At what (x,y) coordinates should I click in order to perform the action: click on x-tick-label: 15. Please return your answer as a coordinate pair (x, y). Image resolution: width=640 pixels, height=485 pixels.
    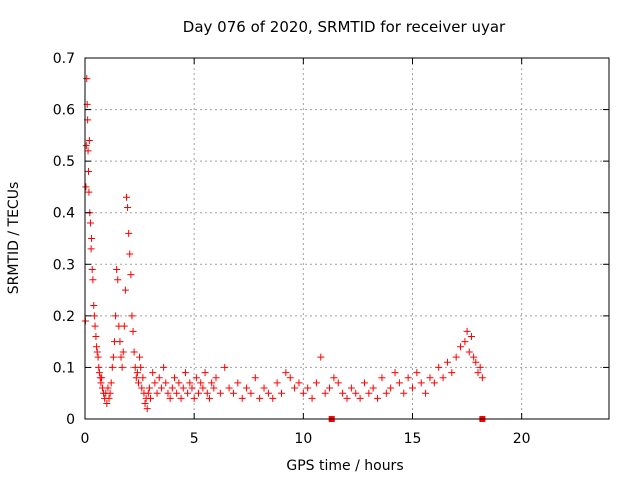
    Looking at the image, I should click on (413, 439).